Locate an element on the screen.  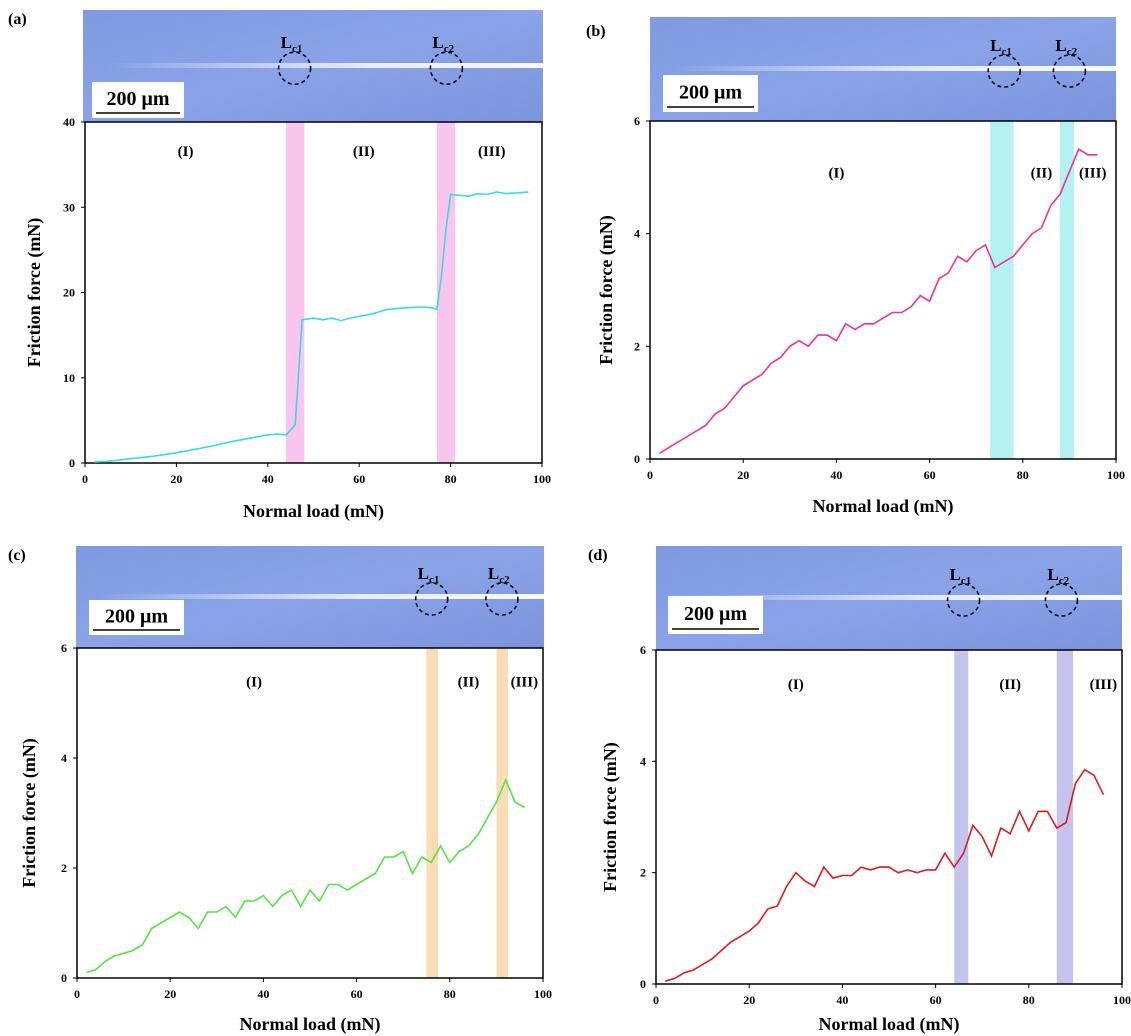
panel-label: (c) is located at coordinates (17, 555).